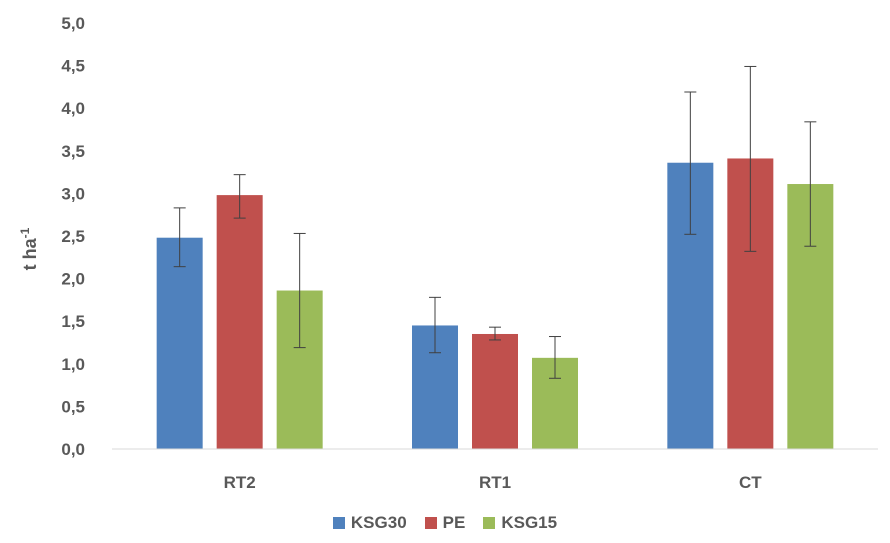  I want to click on legend-label: KSG30, so click(378, 522).